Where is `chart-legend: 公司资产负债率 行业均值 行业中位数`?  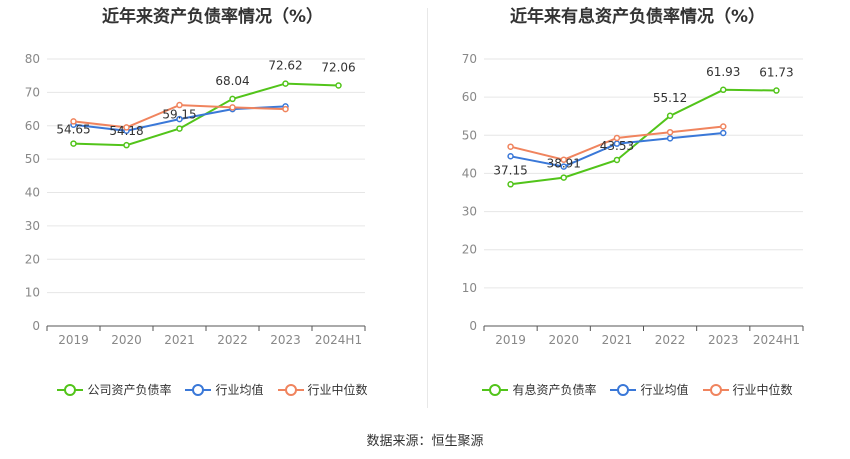 chart-legend: 公司资产负债率 行业均值 行业中位数 is located at coordinates (212, 389).